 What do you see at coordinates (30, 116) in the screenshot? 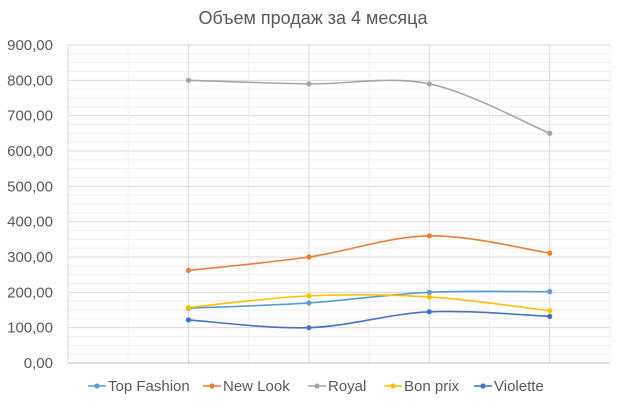
I see `y-tick-label: 700,00` at bounding box center [30, 116].